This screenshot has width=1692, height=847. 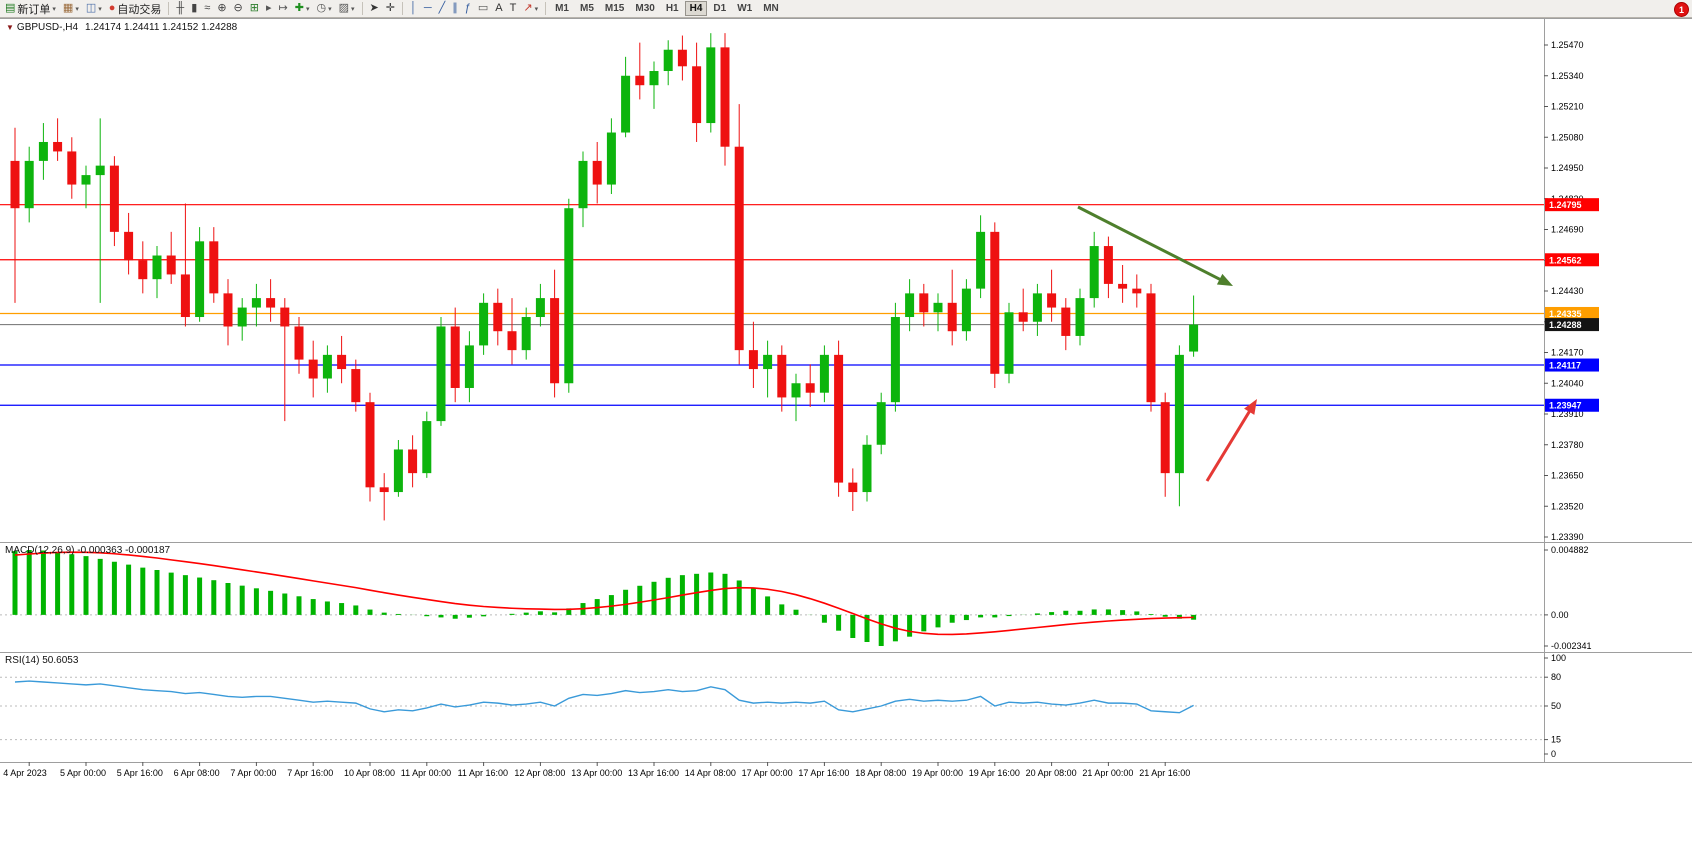 What do you see at coordinates (88, 550) in the screenshot?
I see `macd-indicator-label: MACD(12,26,9) -0.000363 -0.000187` at bounding box center [88, 550].